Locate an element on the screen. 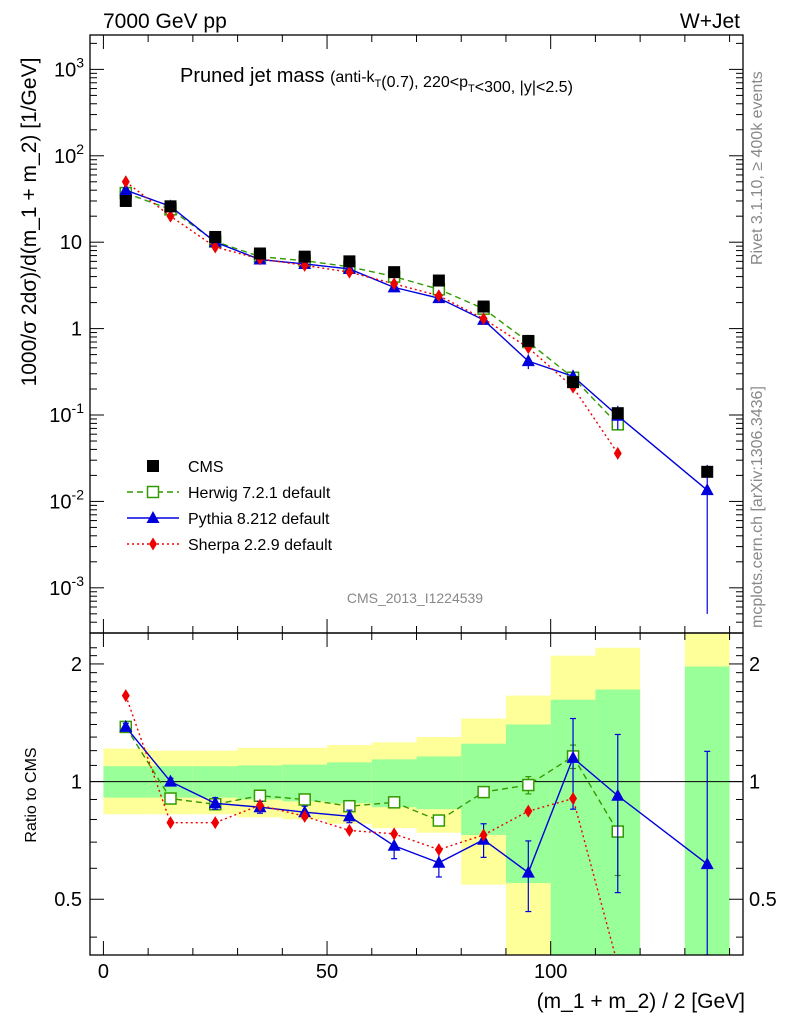 The height and width of the screenshot is (1024, 786). main-y-tick-label-6: 10³ is located at coordinates (69, 67).